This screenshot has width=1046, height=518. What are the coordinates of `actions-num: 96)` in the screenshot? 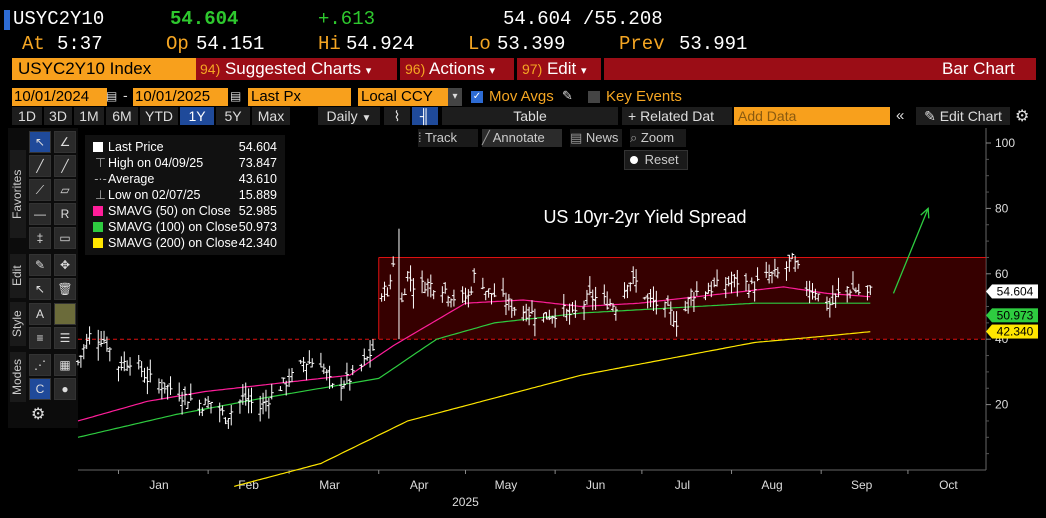 It's located at (415, 69).